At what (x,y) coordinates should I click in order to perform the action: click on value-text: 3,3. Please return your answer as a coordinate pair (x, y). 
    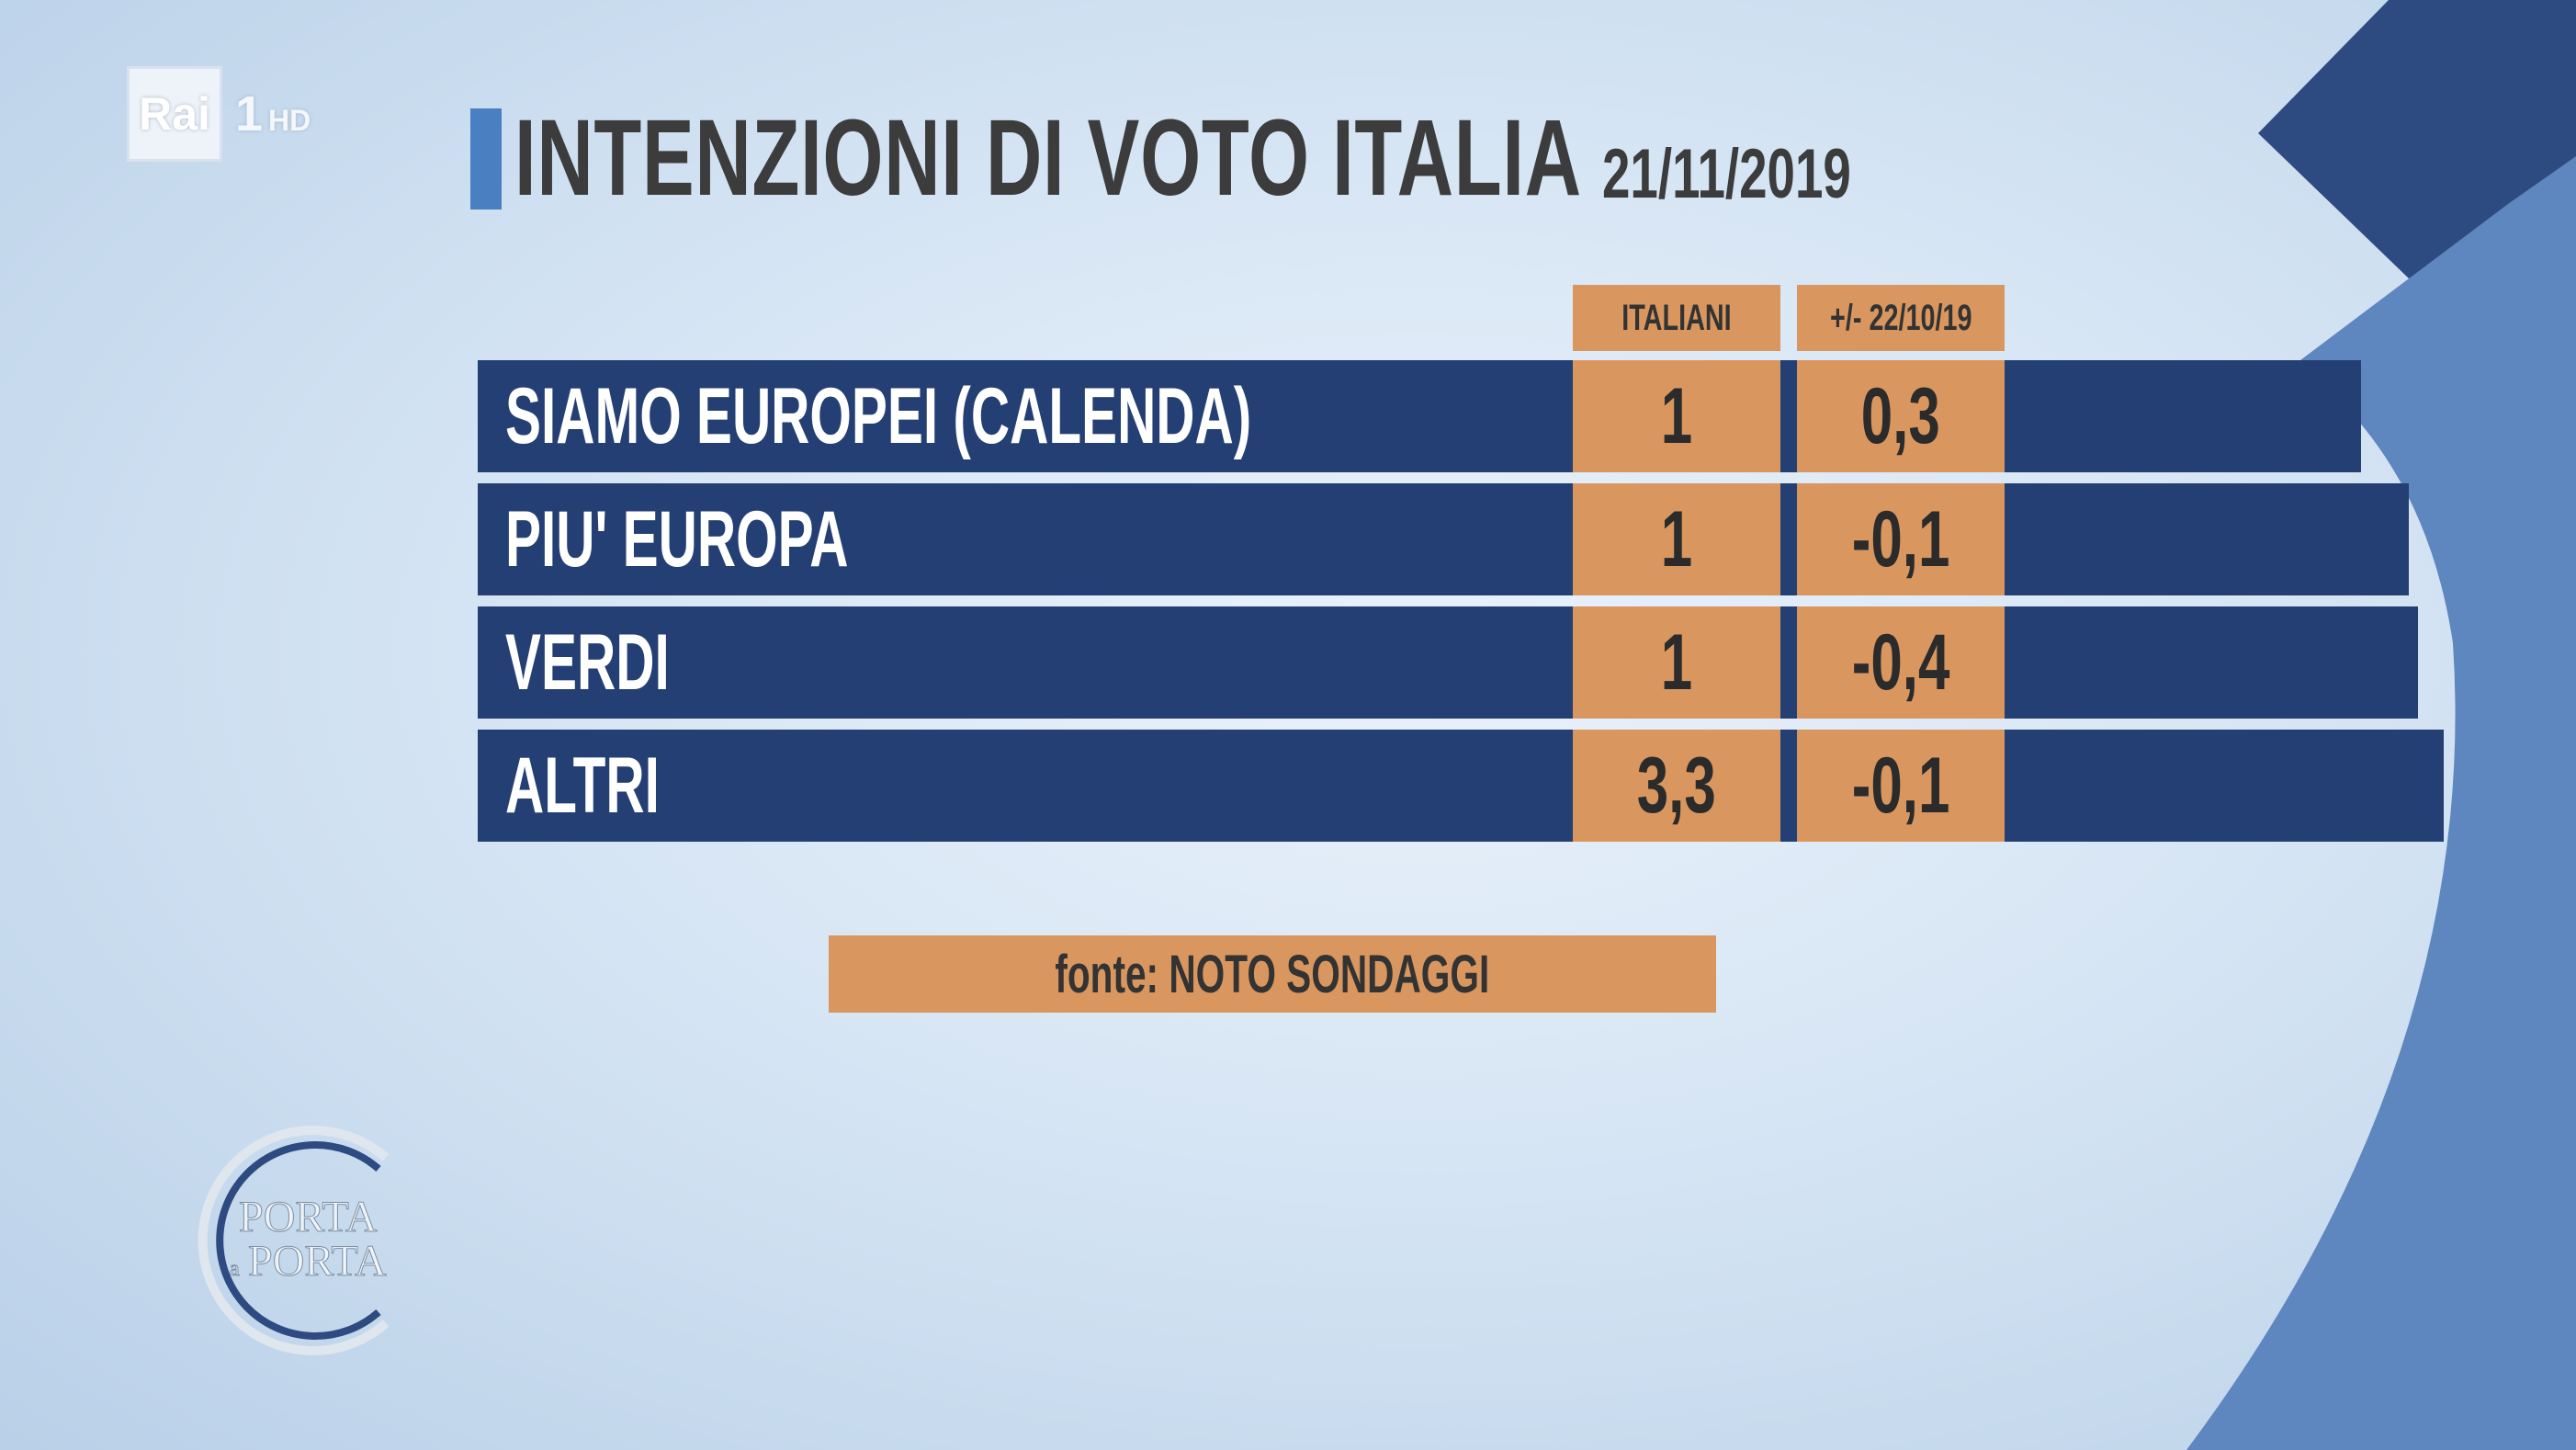
    Looking at the image, I should click on (1676, 785).